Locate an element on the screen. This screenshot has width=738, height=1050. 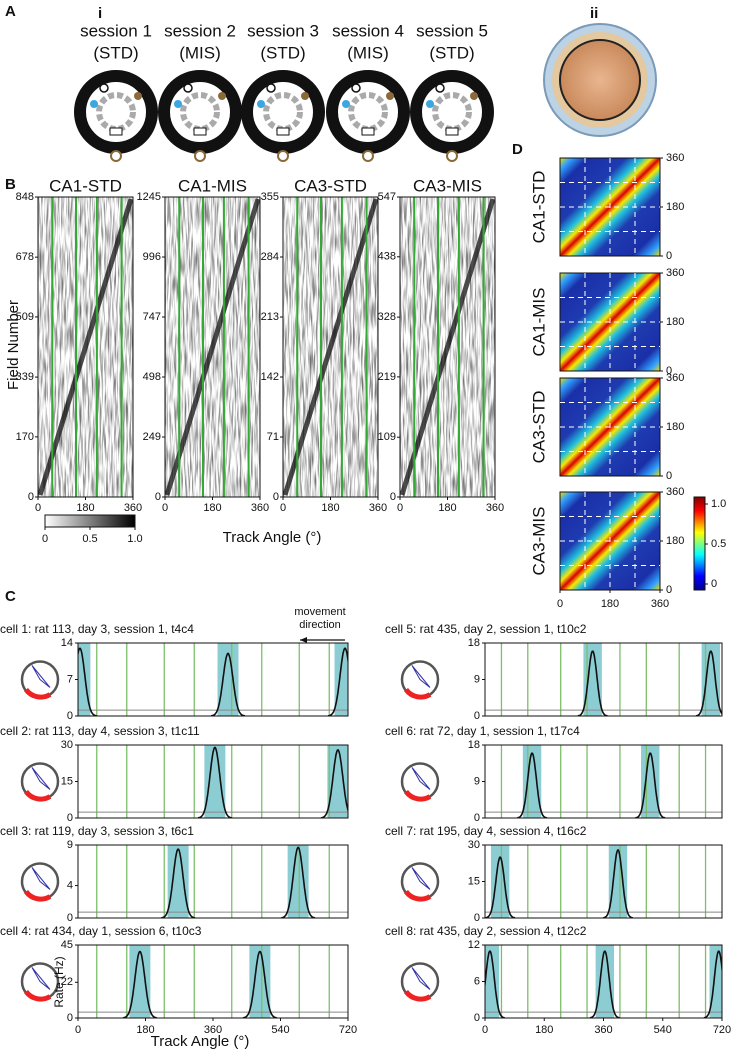
y-tick-label: 996 is located at coordinates (152, 257).